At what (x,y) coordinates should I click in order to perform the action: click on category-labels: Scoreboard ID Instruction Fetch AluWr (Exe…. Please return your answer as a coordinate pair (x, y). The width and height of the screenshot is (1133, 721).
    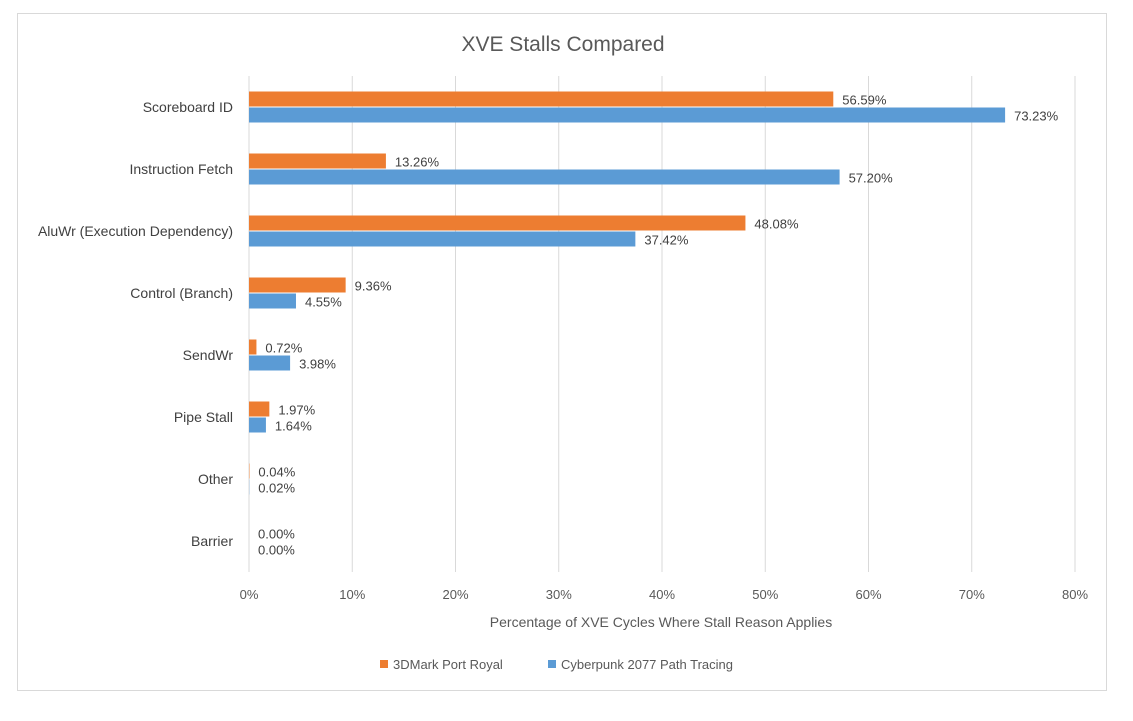
    Looking at the image, I should click on (135, 324).